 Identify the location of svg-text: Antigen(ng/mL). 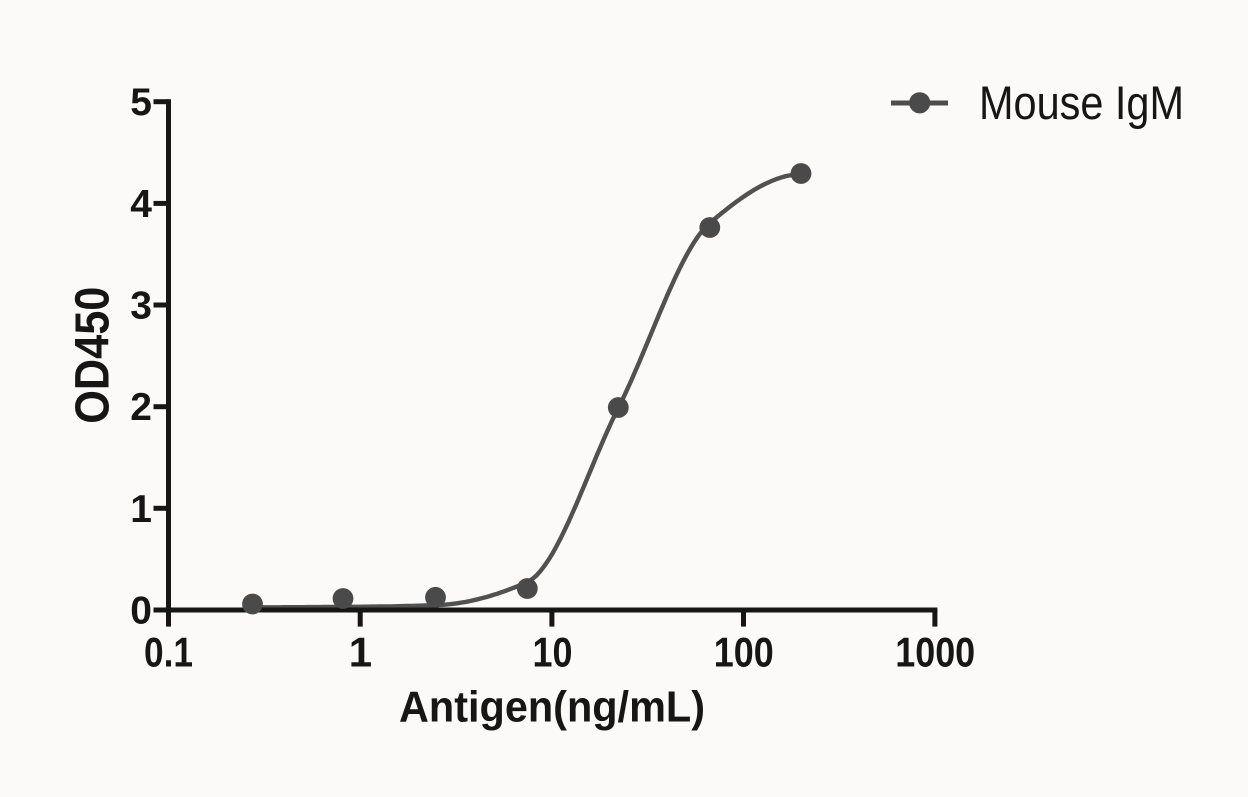
(552, 707).